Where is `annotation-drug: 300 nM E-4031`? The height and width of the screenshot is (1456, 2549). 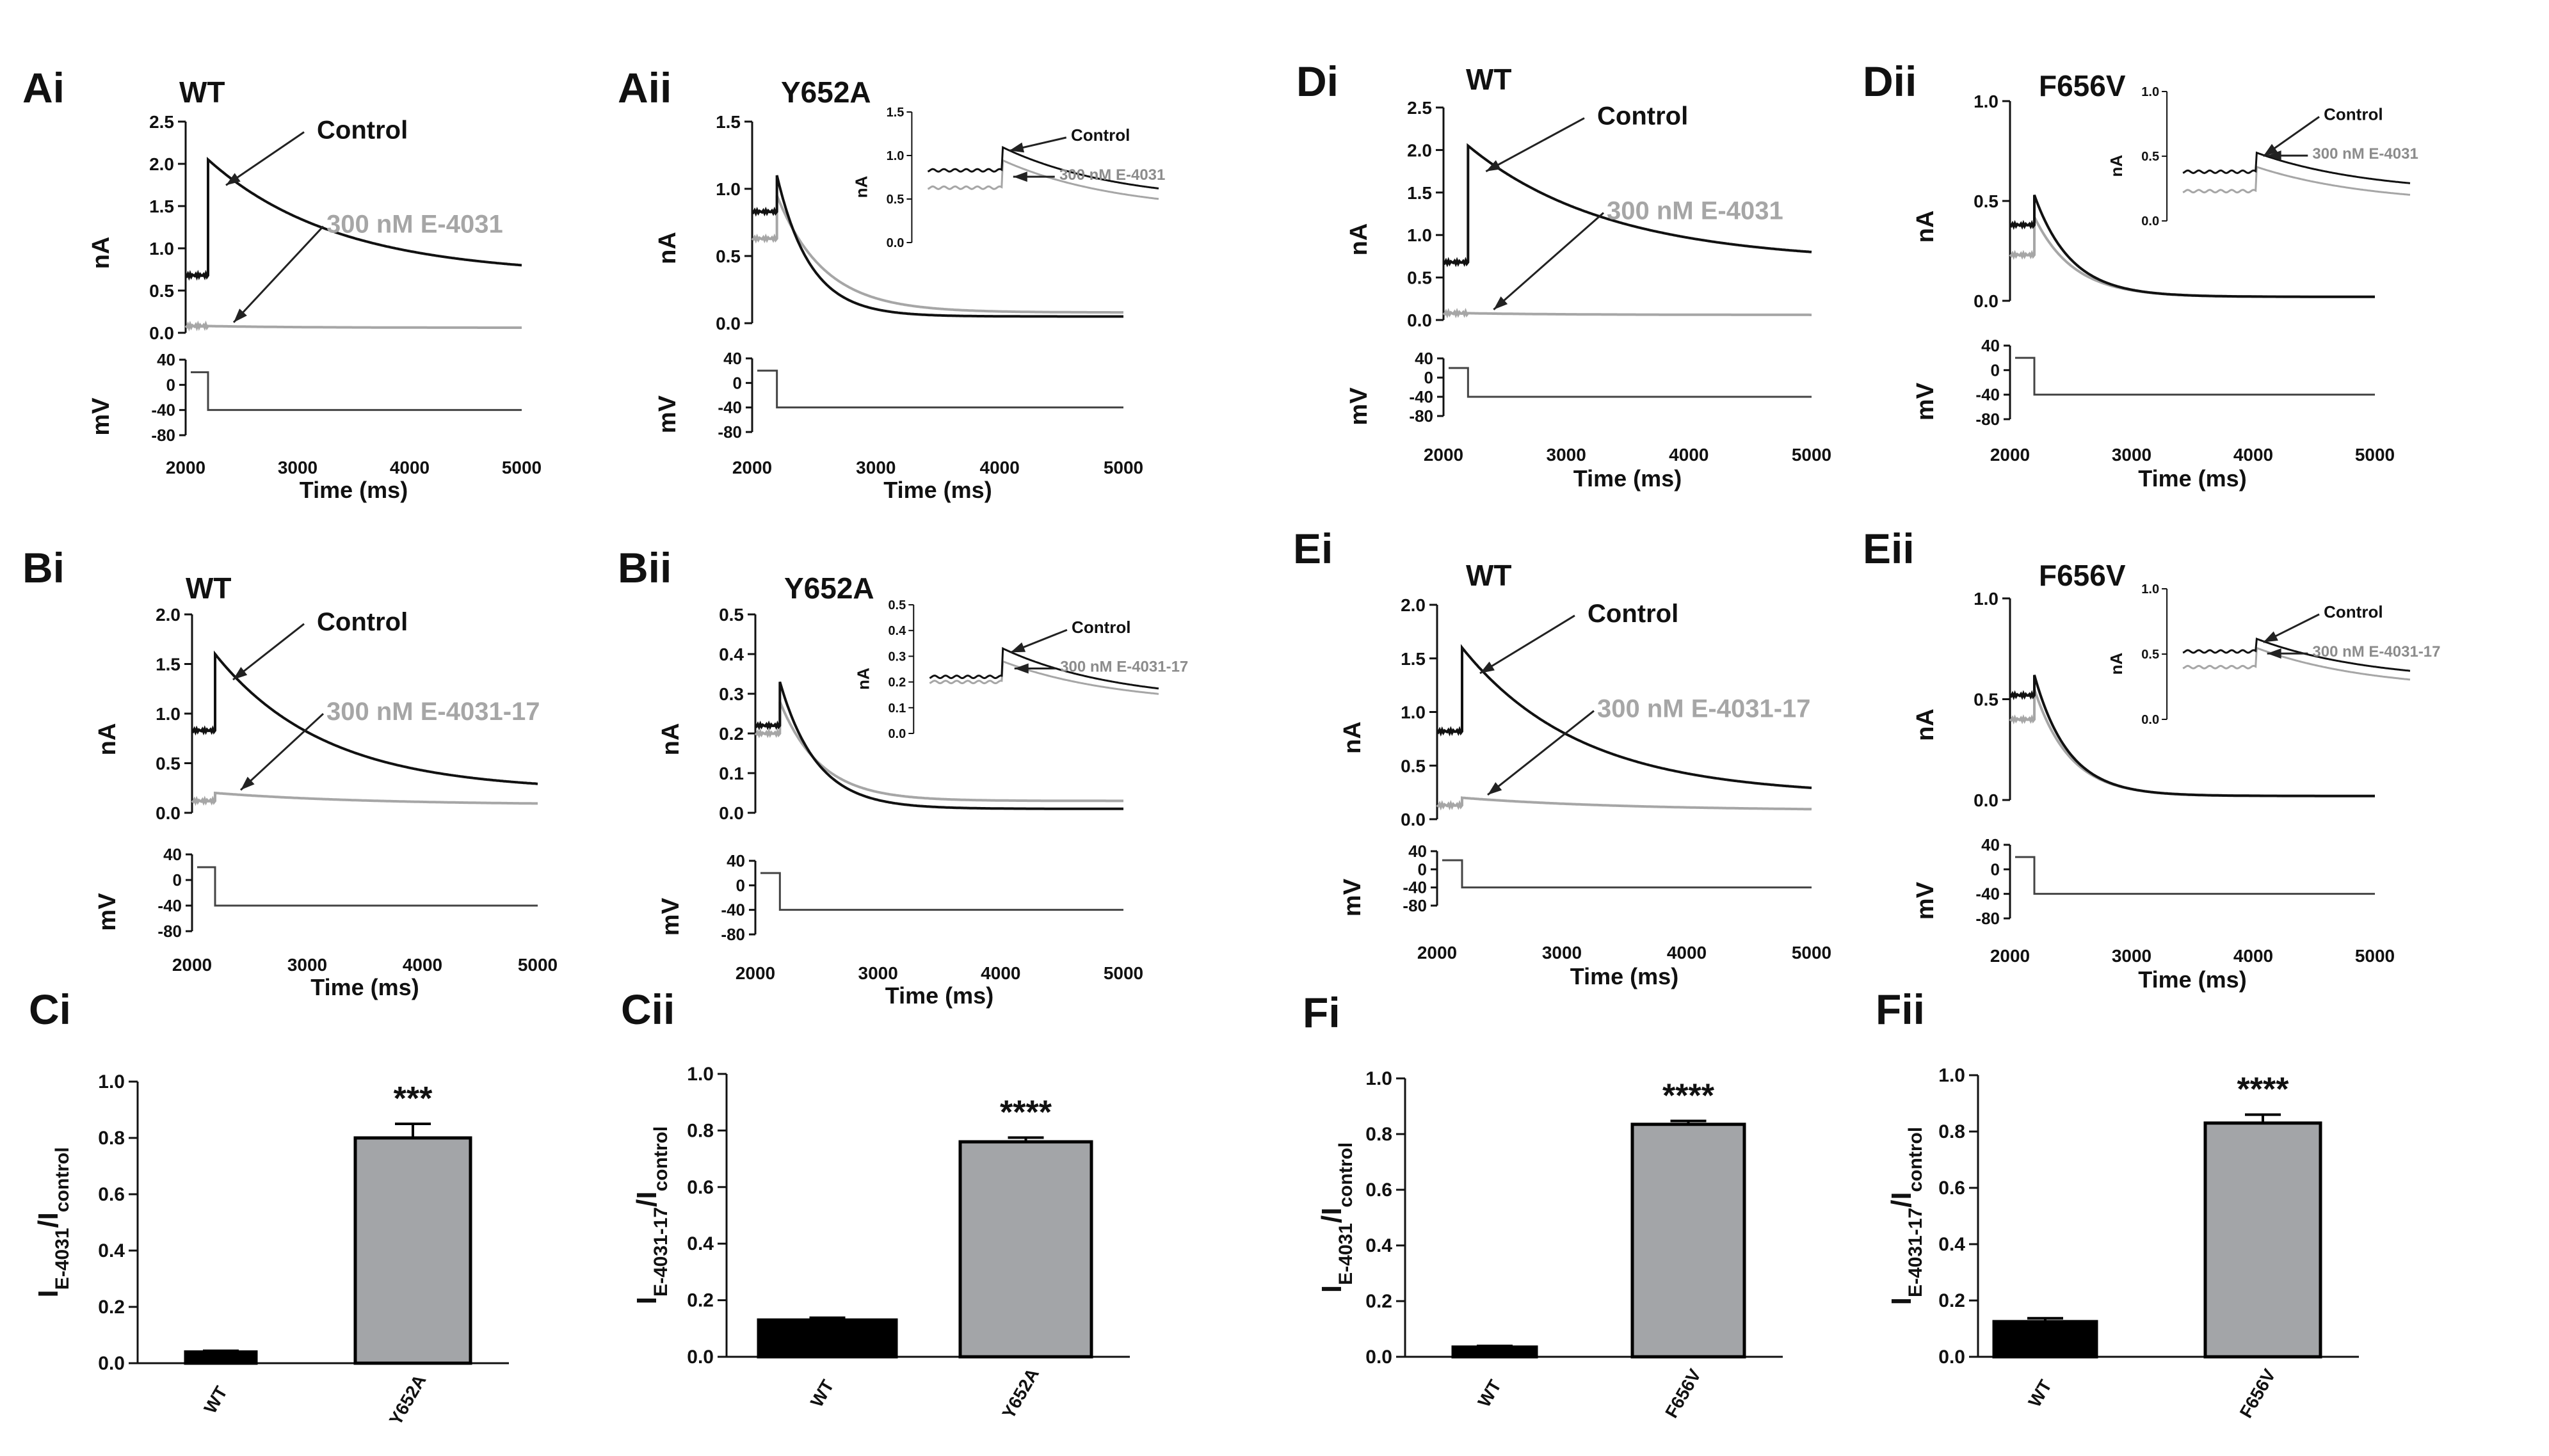 annotation-drug: 300 nM E-4031 is located at coordinates (1695, 210).